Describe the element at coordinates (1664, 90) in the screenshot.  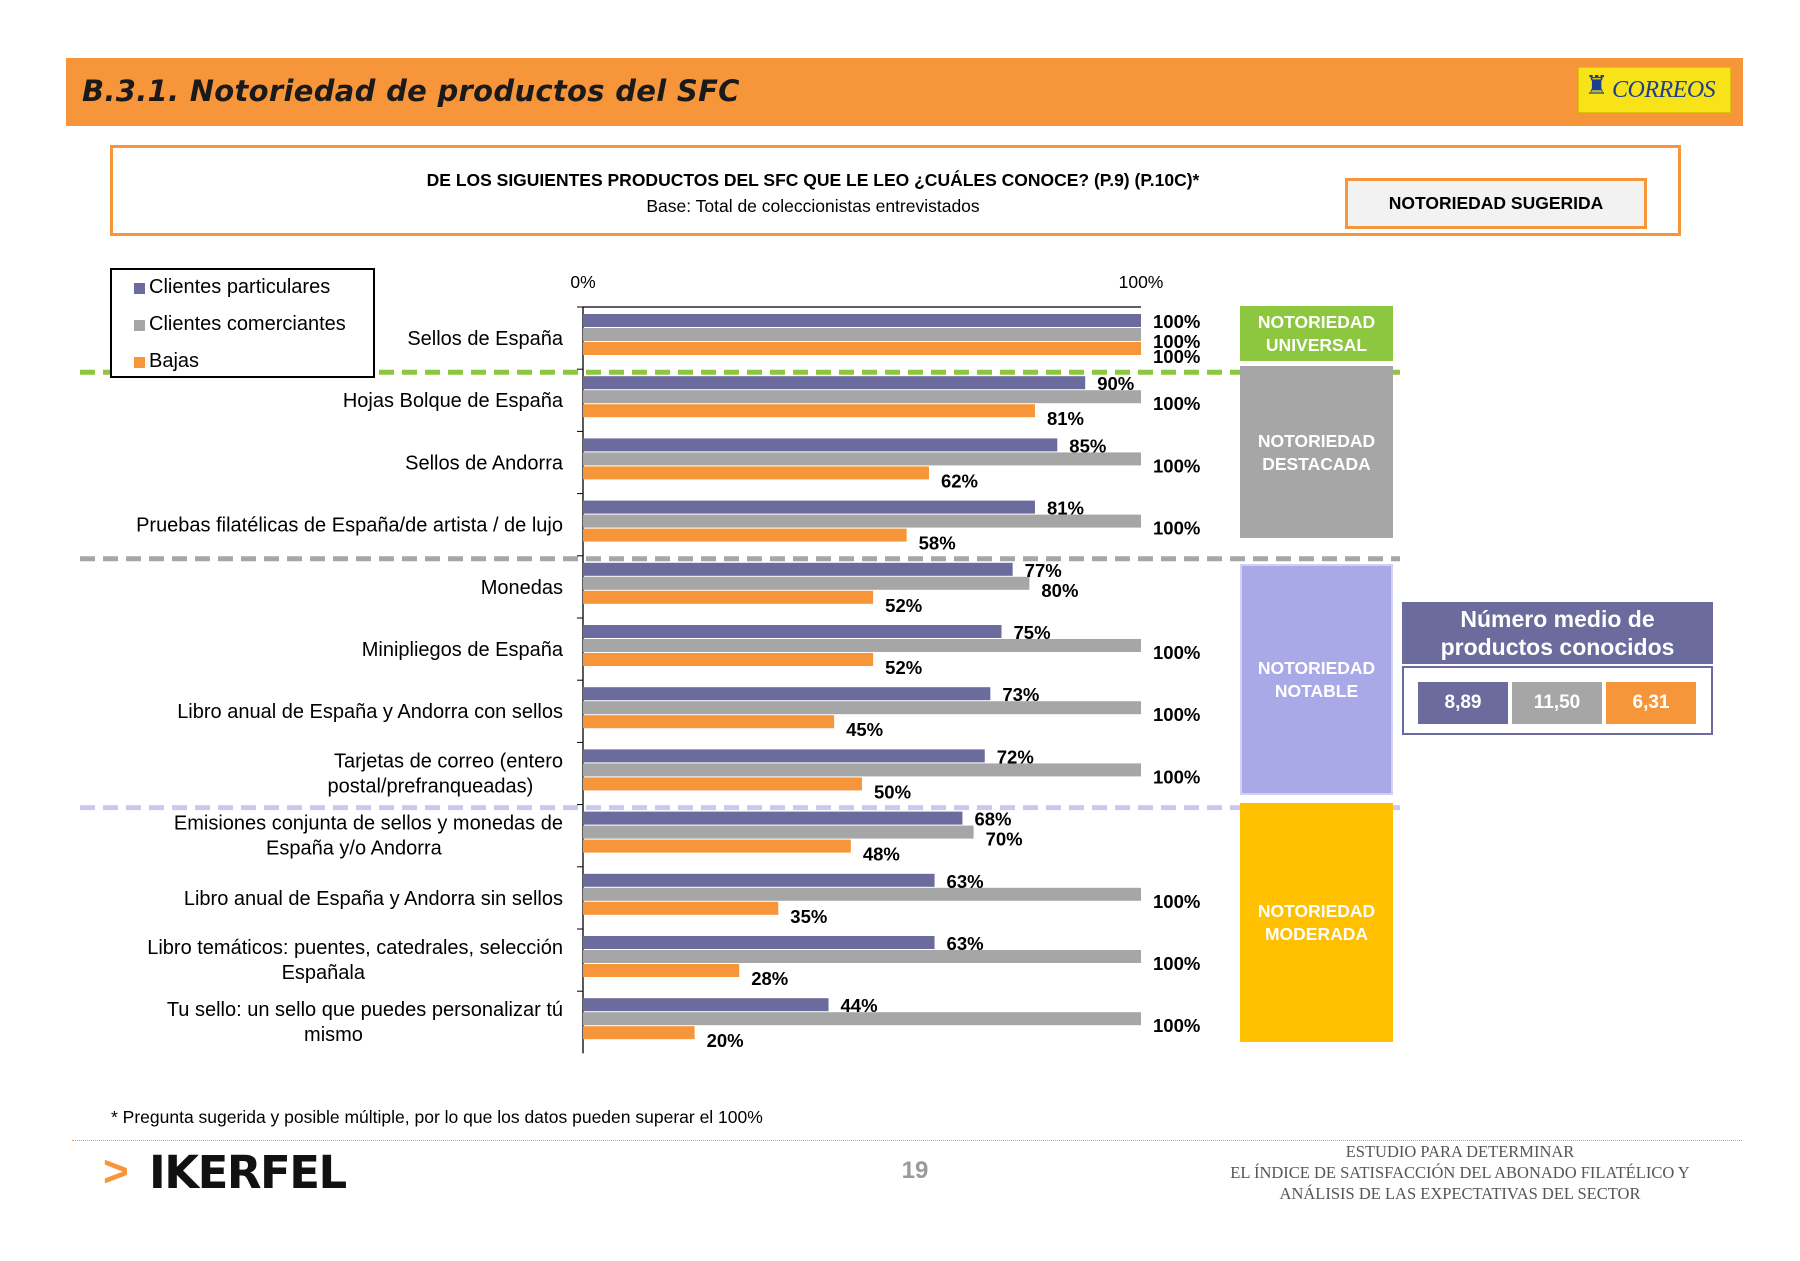
I see `logo-text: CORREOS` at that location.